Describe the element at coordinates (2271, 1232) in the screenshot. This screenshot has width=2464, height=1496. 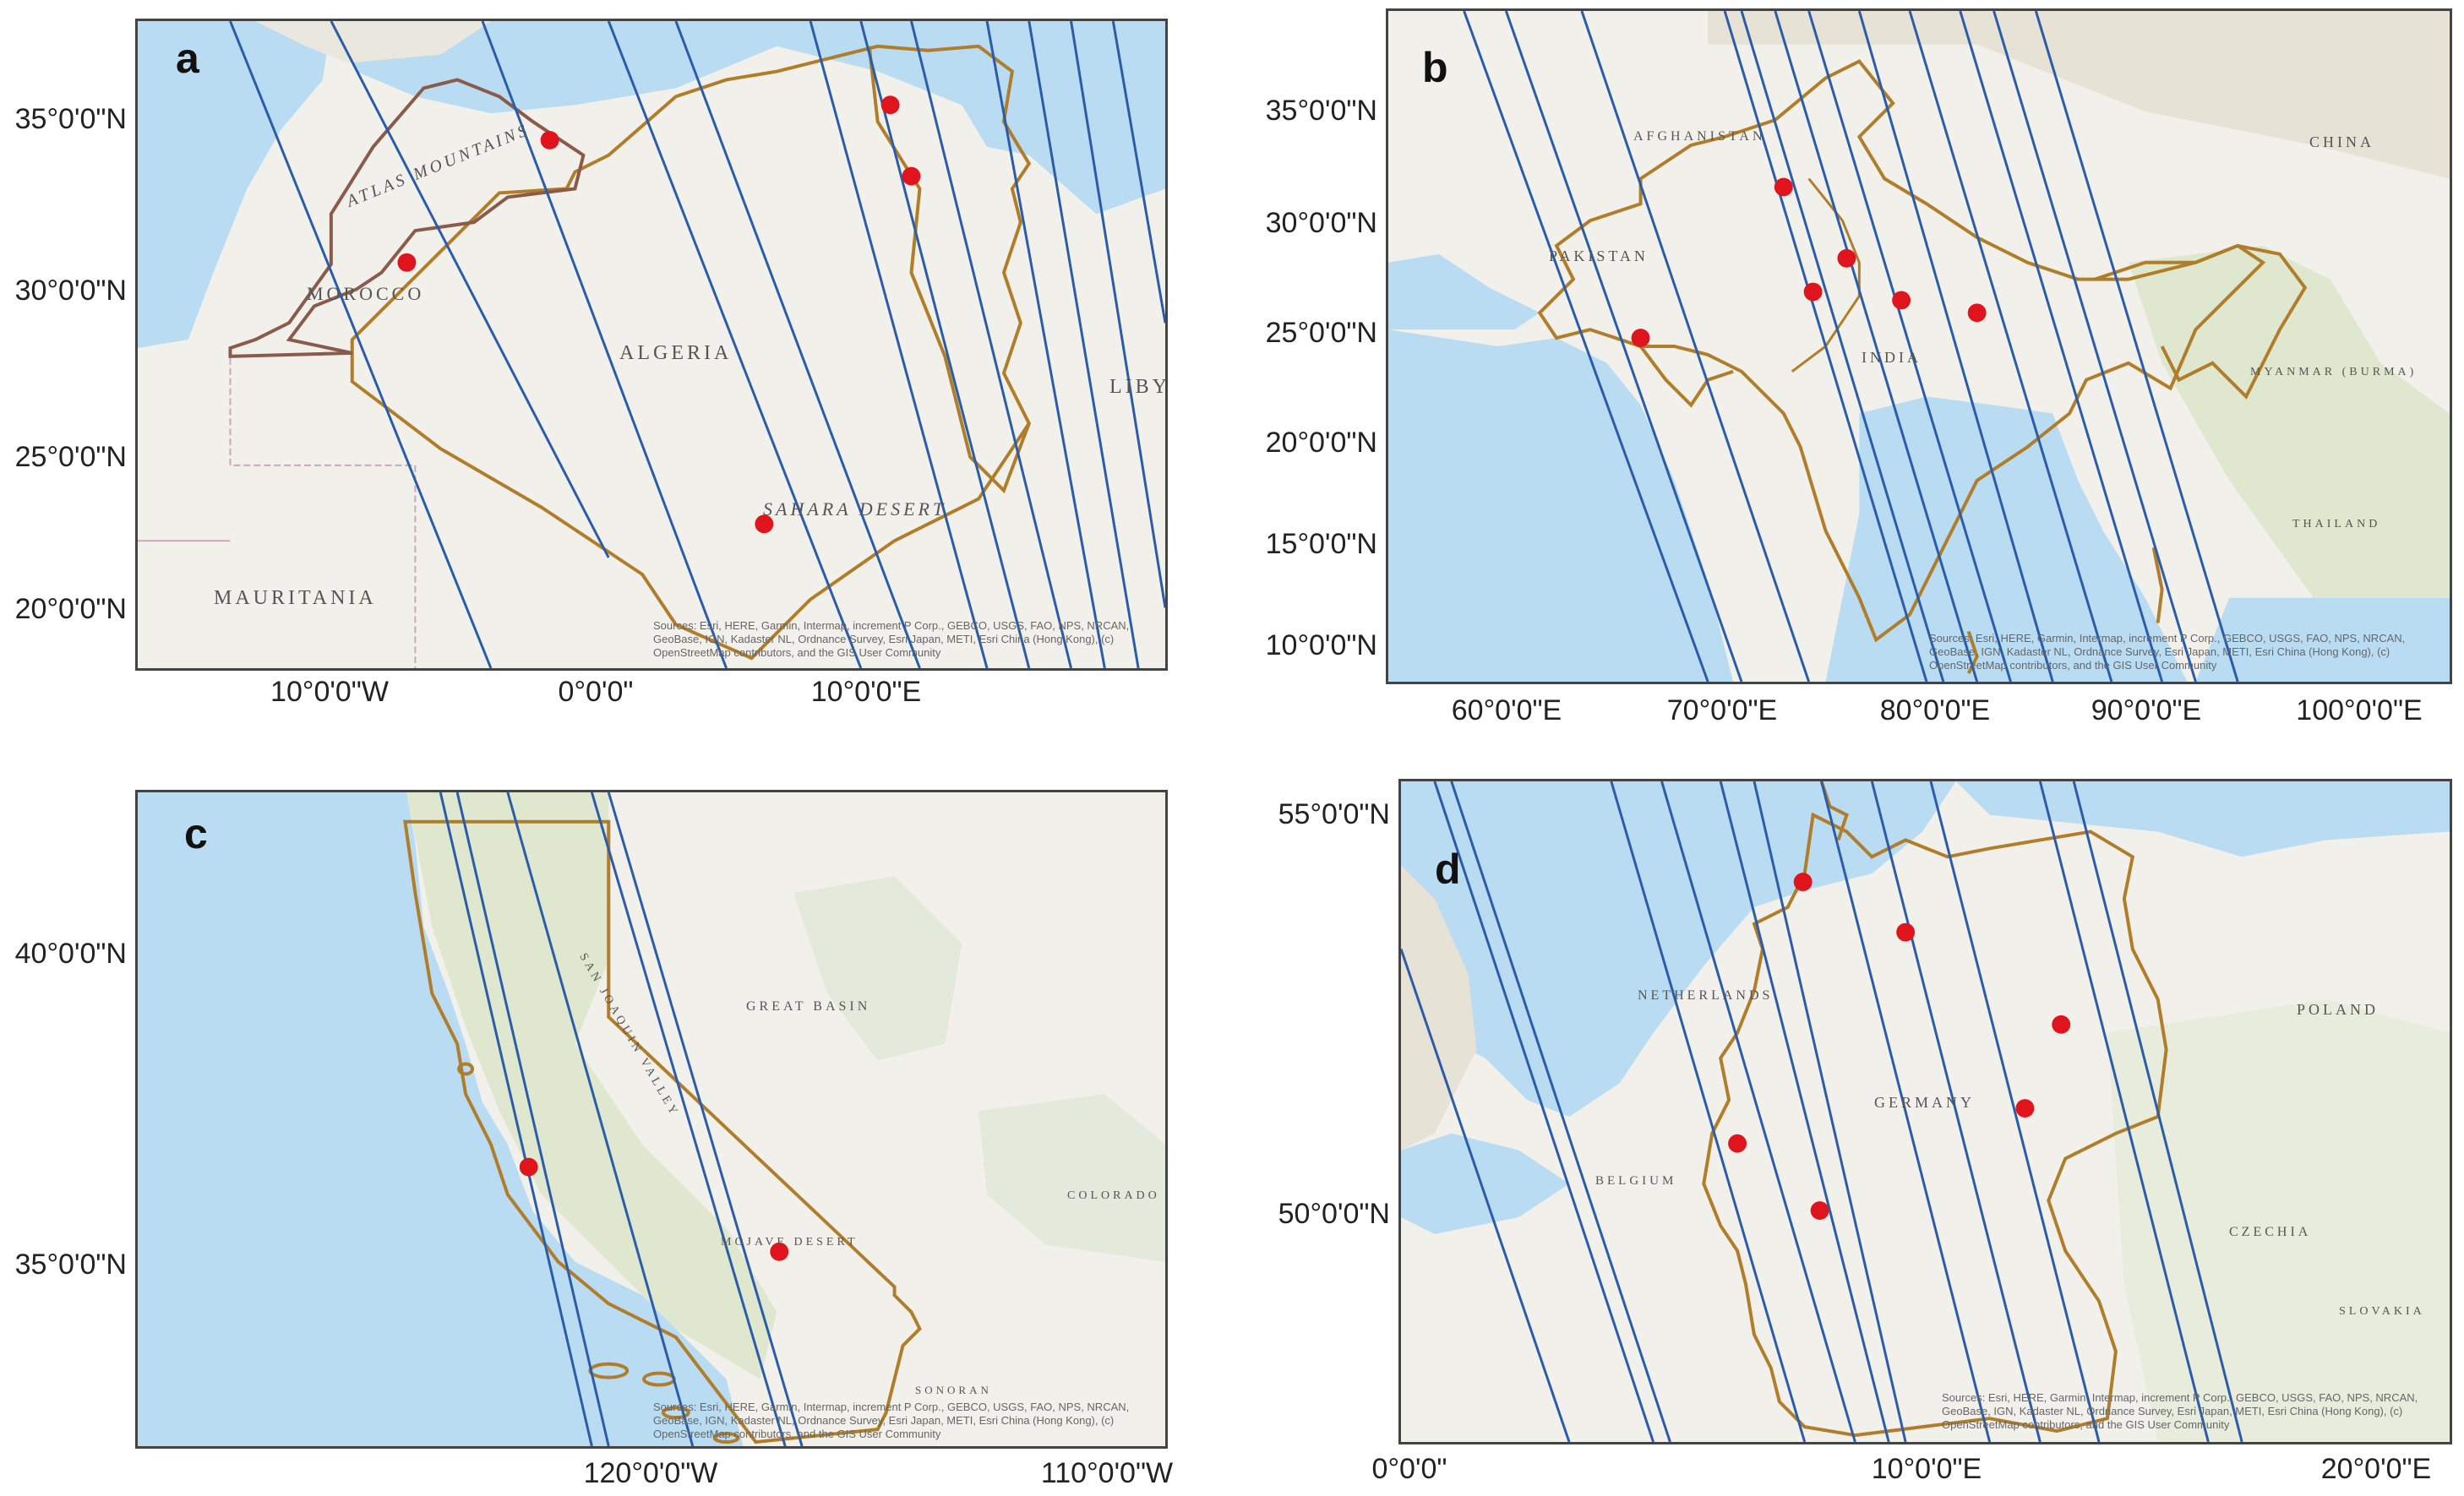
I see `place-label-czechia: CZECHIA` at that location.